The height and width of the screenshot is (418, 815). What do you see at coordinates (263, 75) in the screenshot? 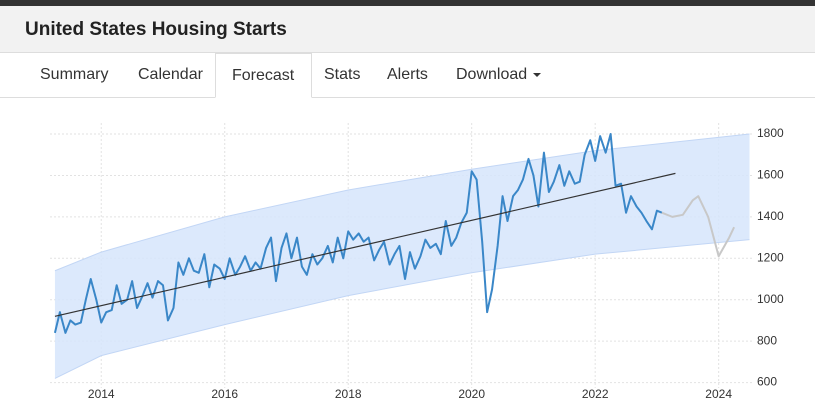
I see `tab-active: Forecast` at bounding box center [263, 75].